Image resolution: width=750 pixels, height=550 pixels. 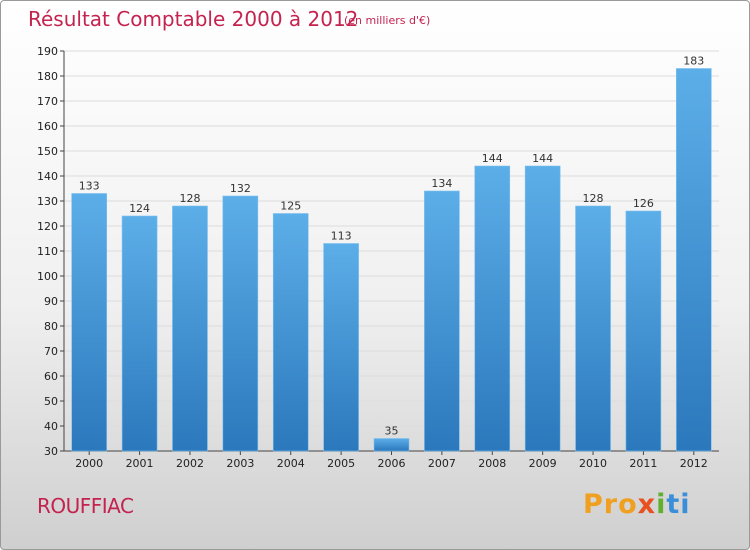 I want to click on y-tick-label: 40, so click(x=51, y=426).